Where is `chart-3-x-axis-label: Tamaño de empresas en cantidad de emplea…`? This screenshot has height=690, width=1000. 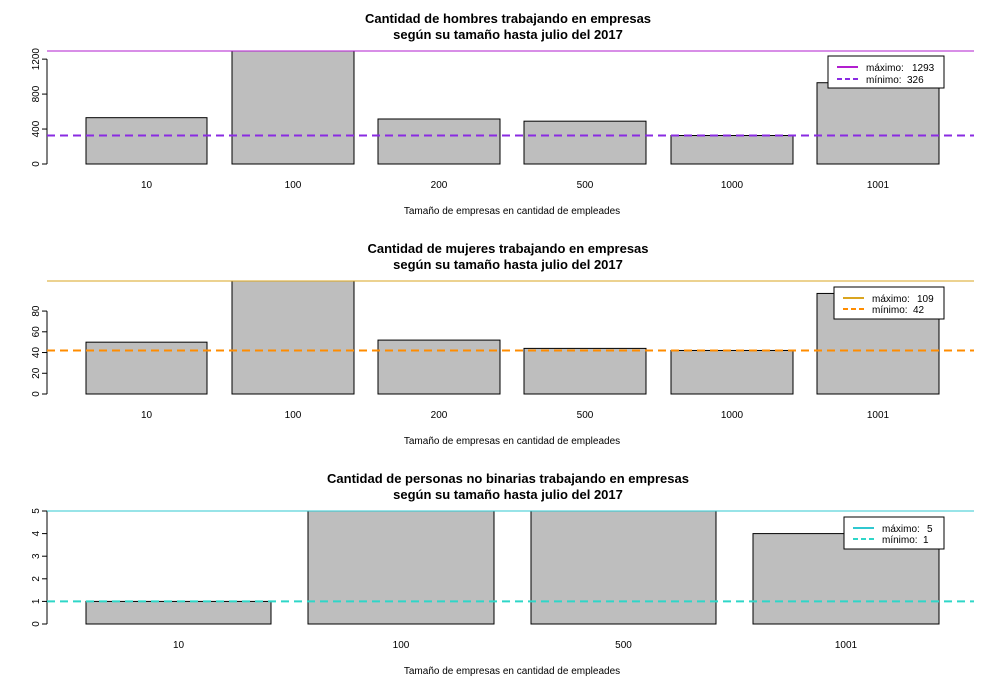 chart-3-x-axis-label: Tamaño de empresas en cantidad de emplea… is located at coordinates (512, 671).